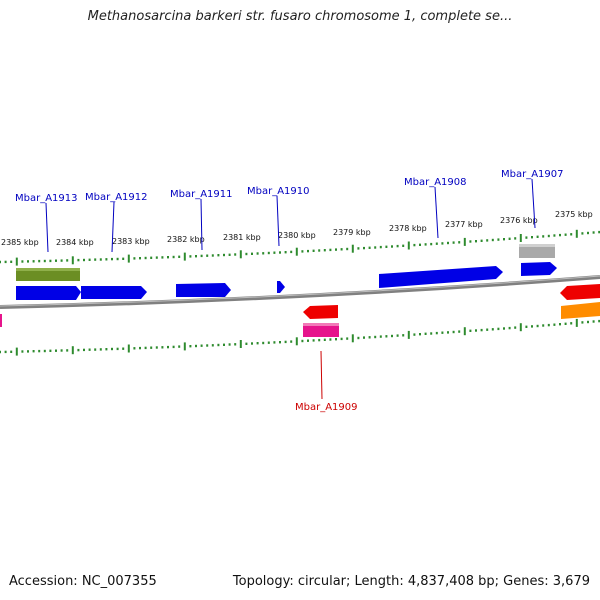 The height and width of the screenshot is (600, 600). What do you see at coordinates (116, 197) in the screenshot?
I see `gene-label-a1912: Mbar_A1912` at bounding box center [116, 197].